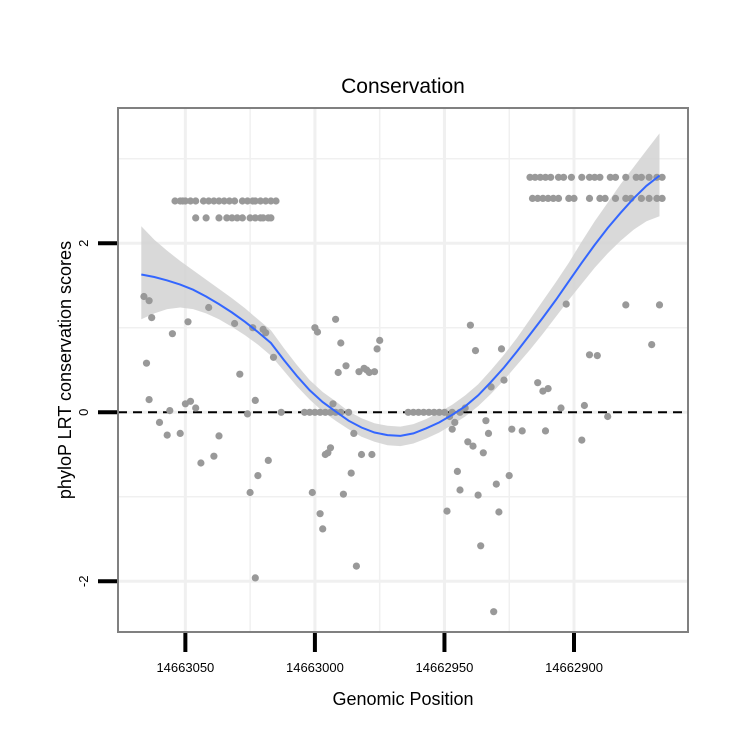  Describe the element at coordinates (402, 699) in the screenshot. I see `x-axis-title: Genomic Position` at that location.